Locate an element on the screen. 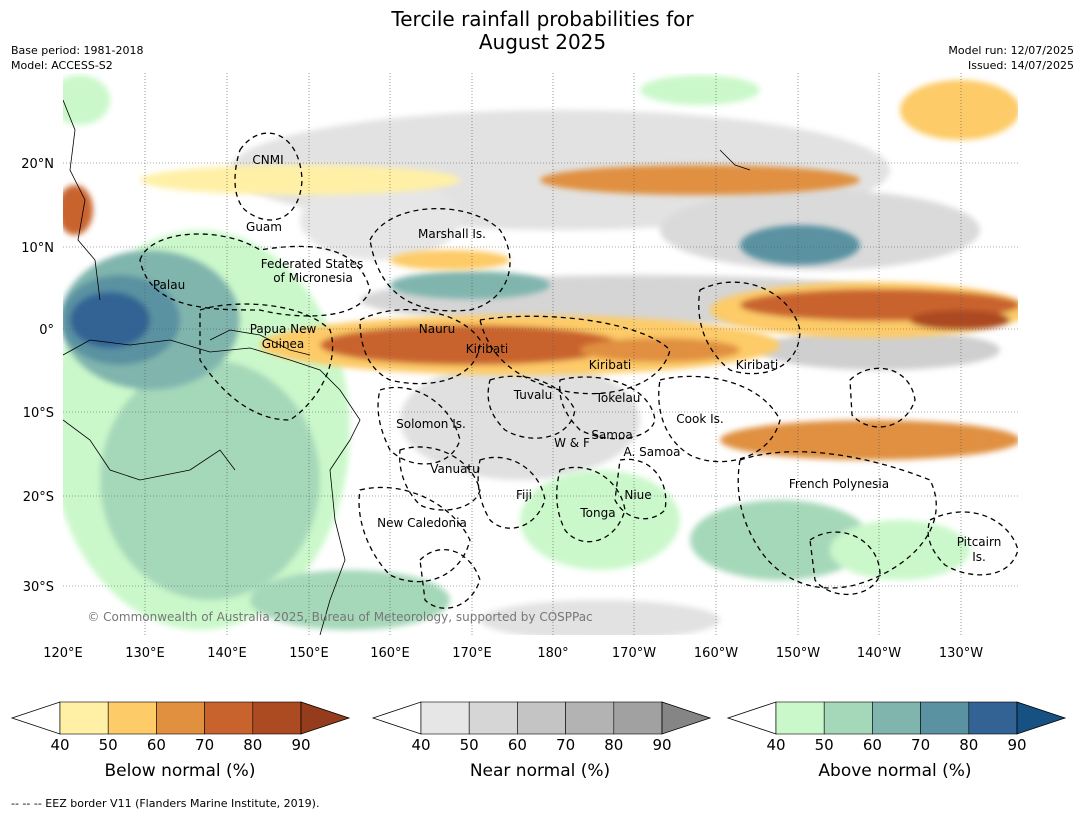 This screenshot has width=1085, height=816. label-fiji: Fiji is located at coordinates (524, 495).